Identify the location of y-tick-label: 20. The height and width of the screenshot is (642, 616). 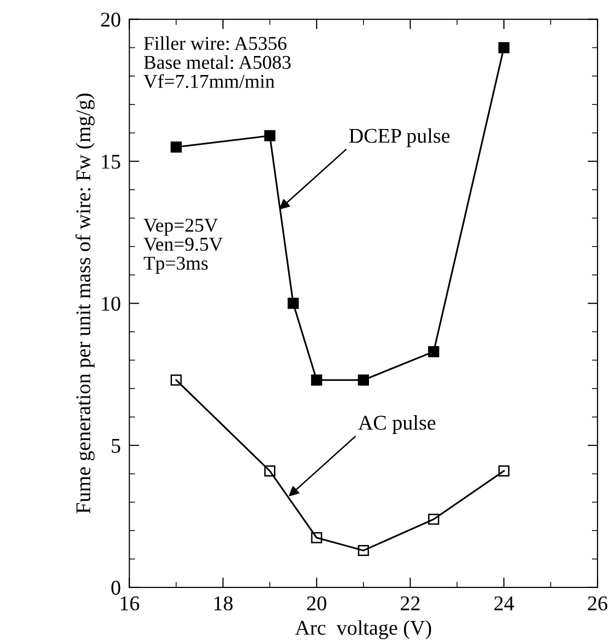
(110, 19).